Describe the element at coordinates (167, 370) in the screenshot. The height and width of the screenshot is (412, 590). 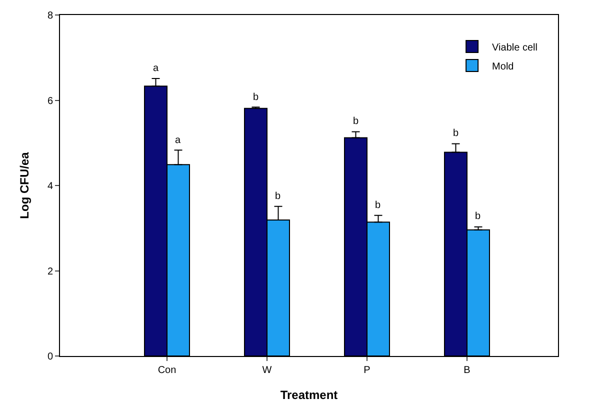
I see `x-tick-label: Con` at that location.